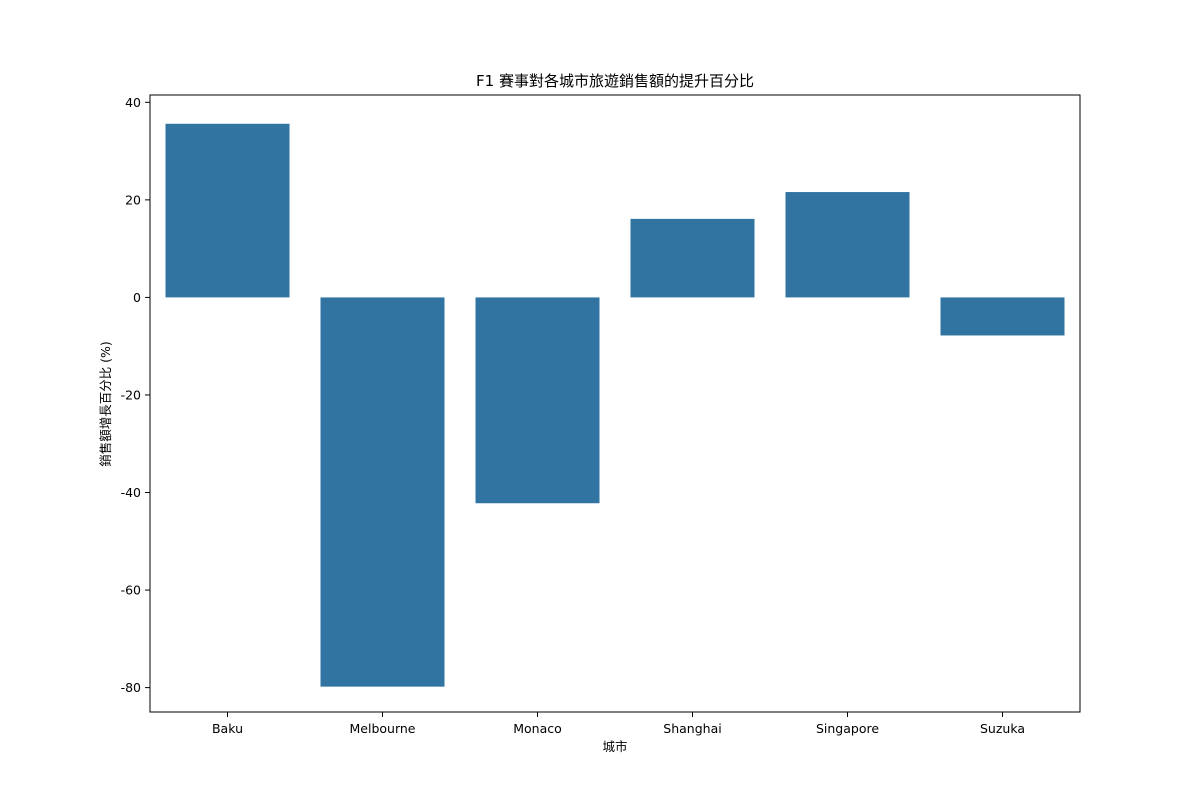  Describe the element at coordinates (131, 394) in the screenshot. I see `y-tick-label: -20` at that location.